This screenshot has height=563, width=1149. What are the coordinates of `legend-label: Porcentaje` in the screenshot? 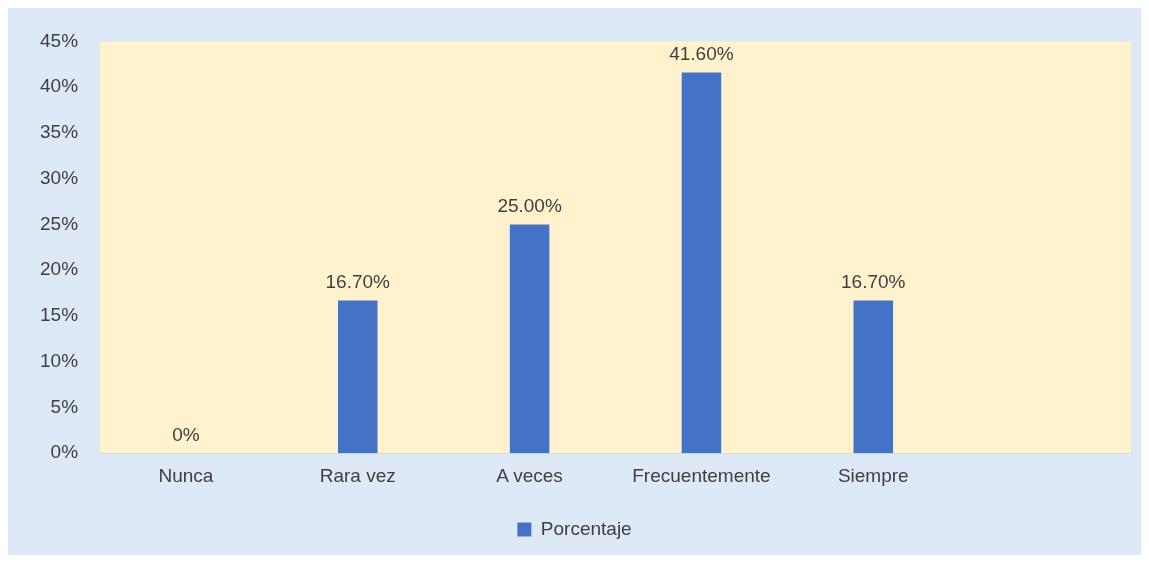 It's located at (586, 528).